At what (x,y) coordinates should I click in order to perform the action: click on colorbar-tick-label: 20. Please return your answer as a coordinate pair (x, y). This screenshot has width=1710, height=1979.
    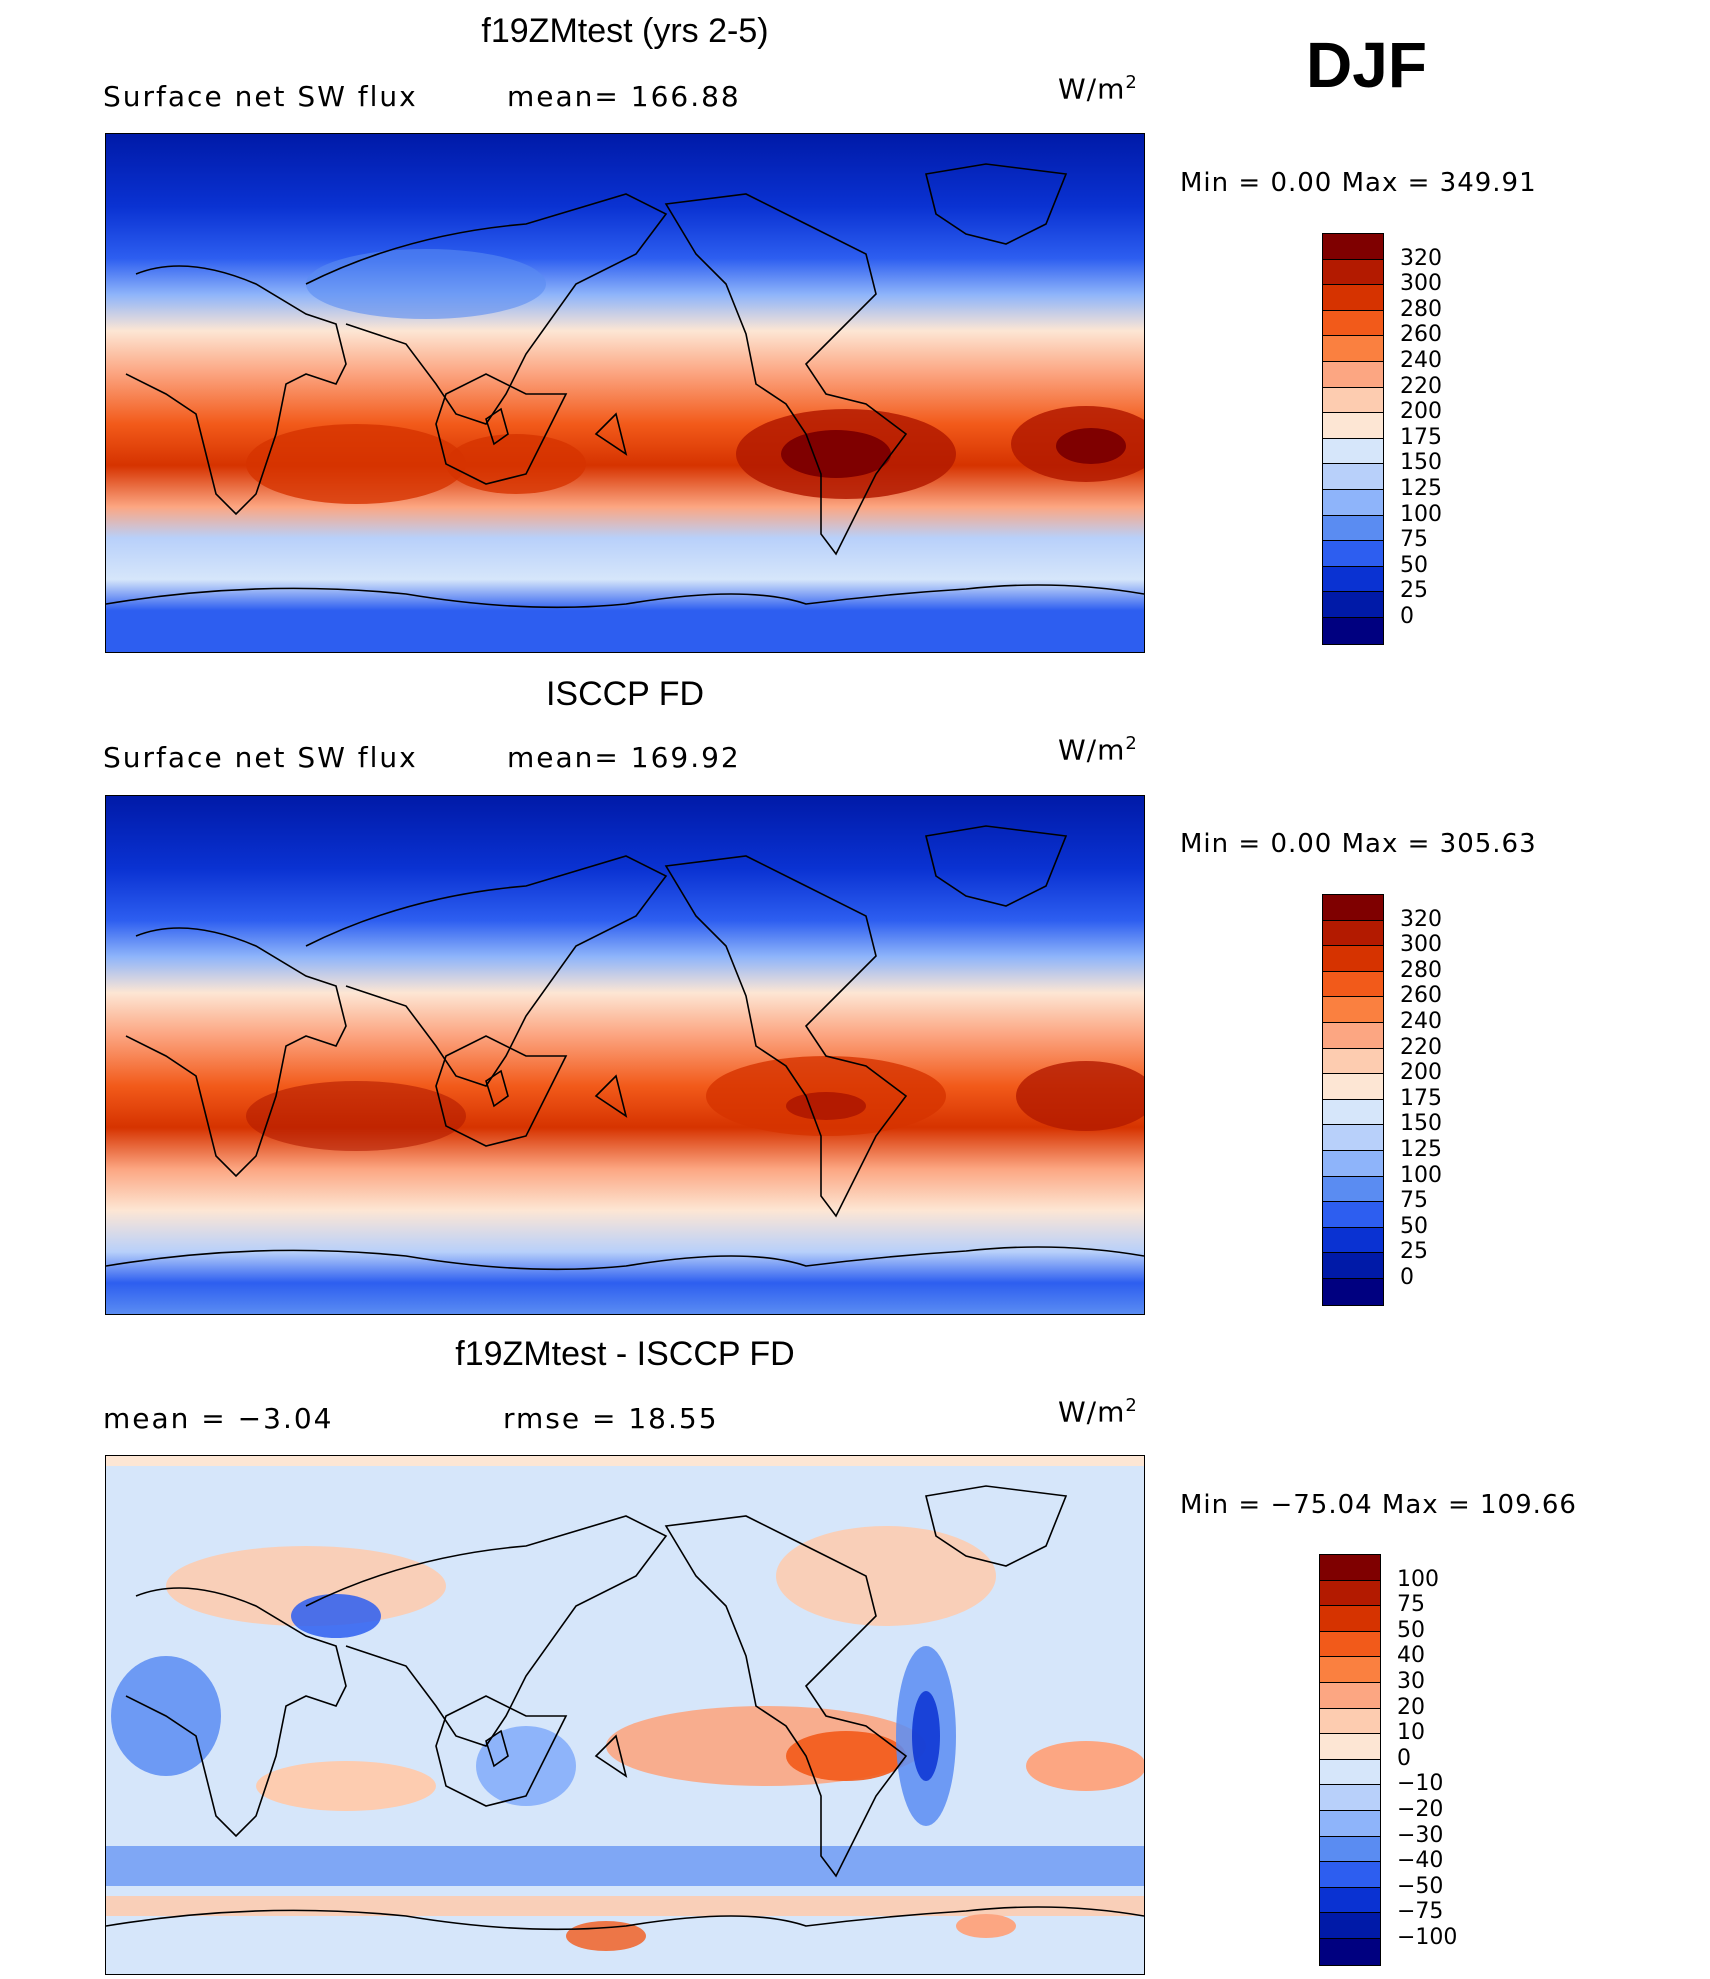
    Looking at the image, I should click on (1411, 1707).